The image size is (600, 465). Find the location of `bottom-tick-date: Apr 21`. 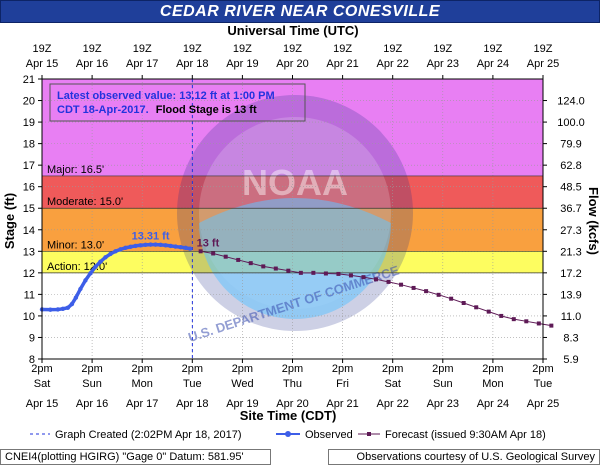

bottom-tick-date: Apr 21 is located at coordinates (342, 404).